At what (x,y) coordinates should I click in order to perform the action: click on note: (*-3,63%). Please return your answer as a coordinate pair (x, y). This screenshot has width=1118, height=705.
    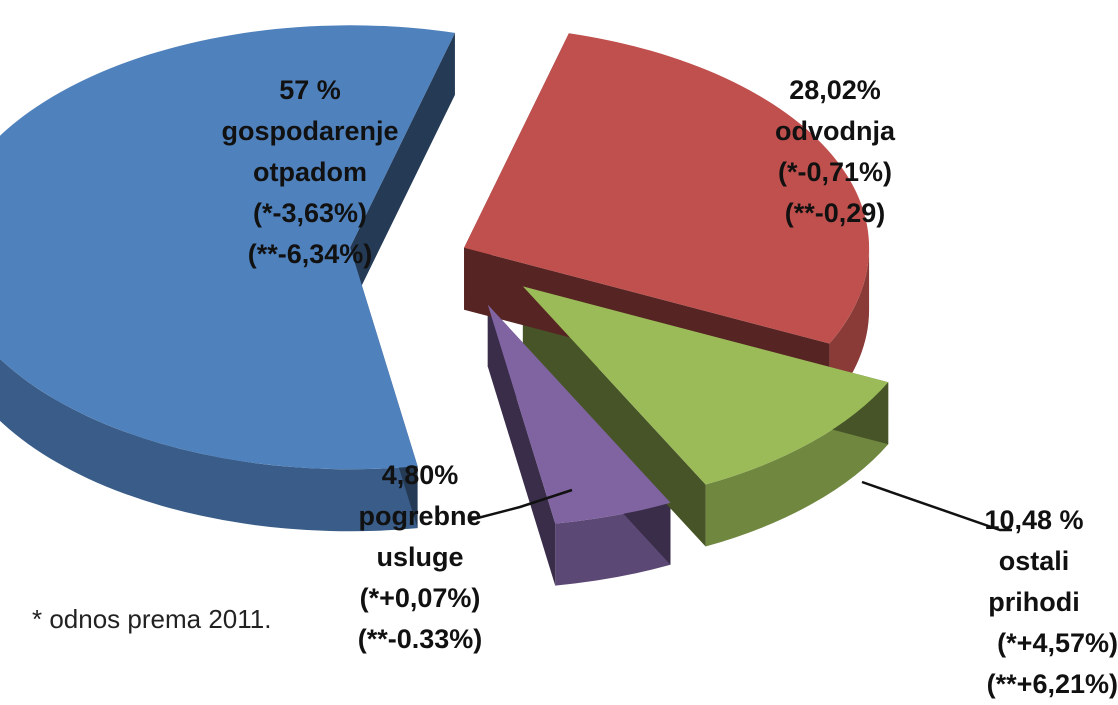
    Looking at the image, I should click on (310, 213).